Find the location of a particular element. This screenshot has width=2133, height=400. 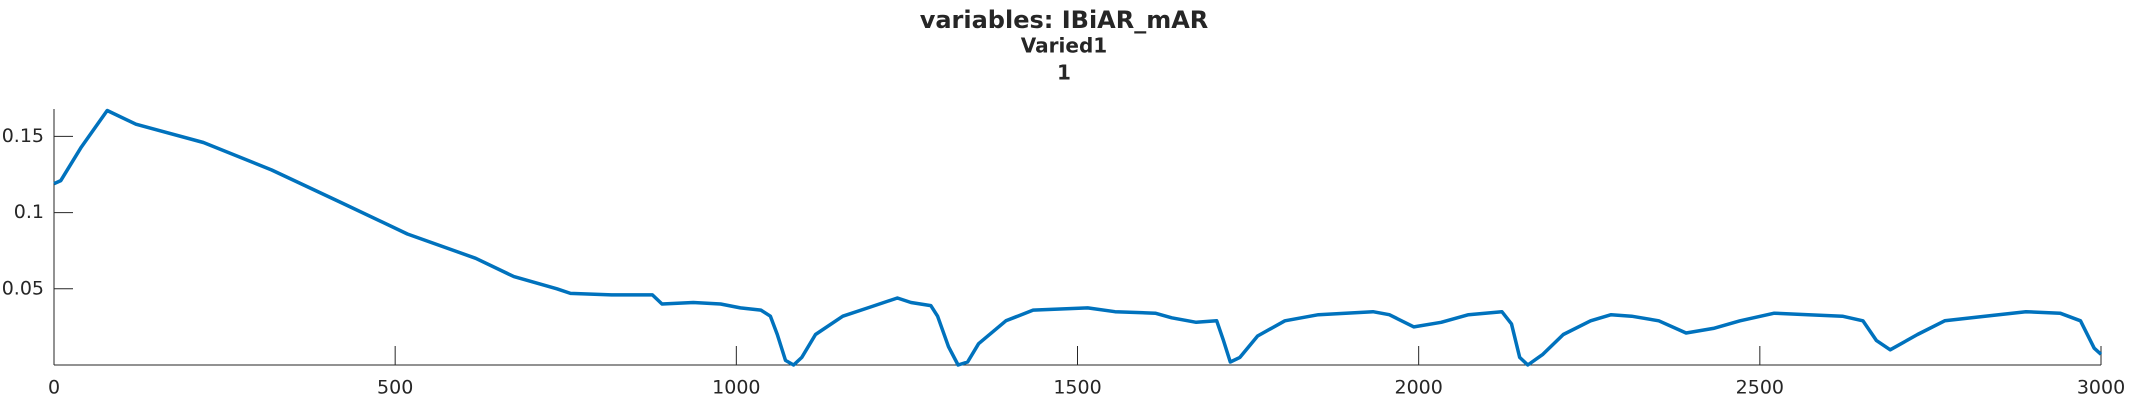

x-tick-label: 2500 is located at coordinates (1760, 388).